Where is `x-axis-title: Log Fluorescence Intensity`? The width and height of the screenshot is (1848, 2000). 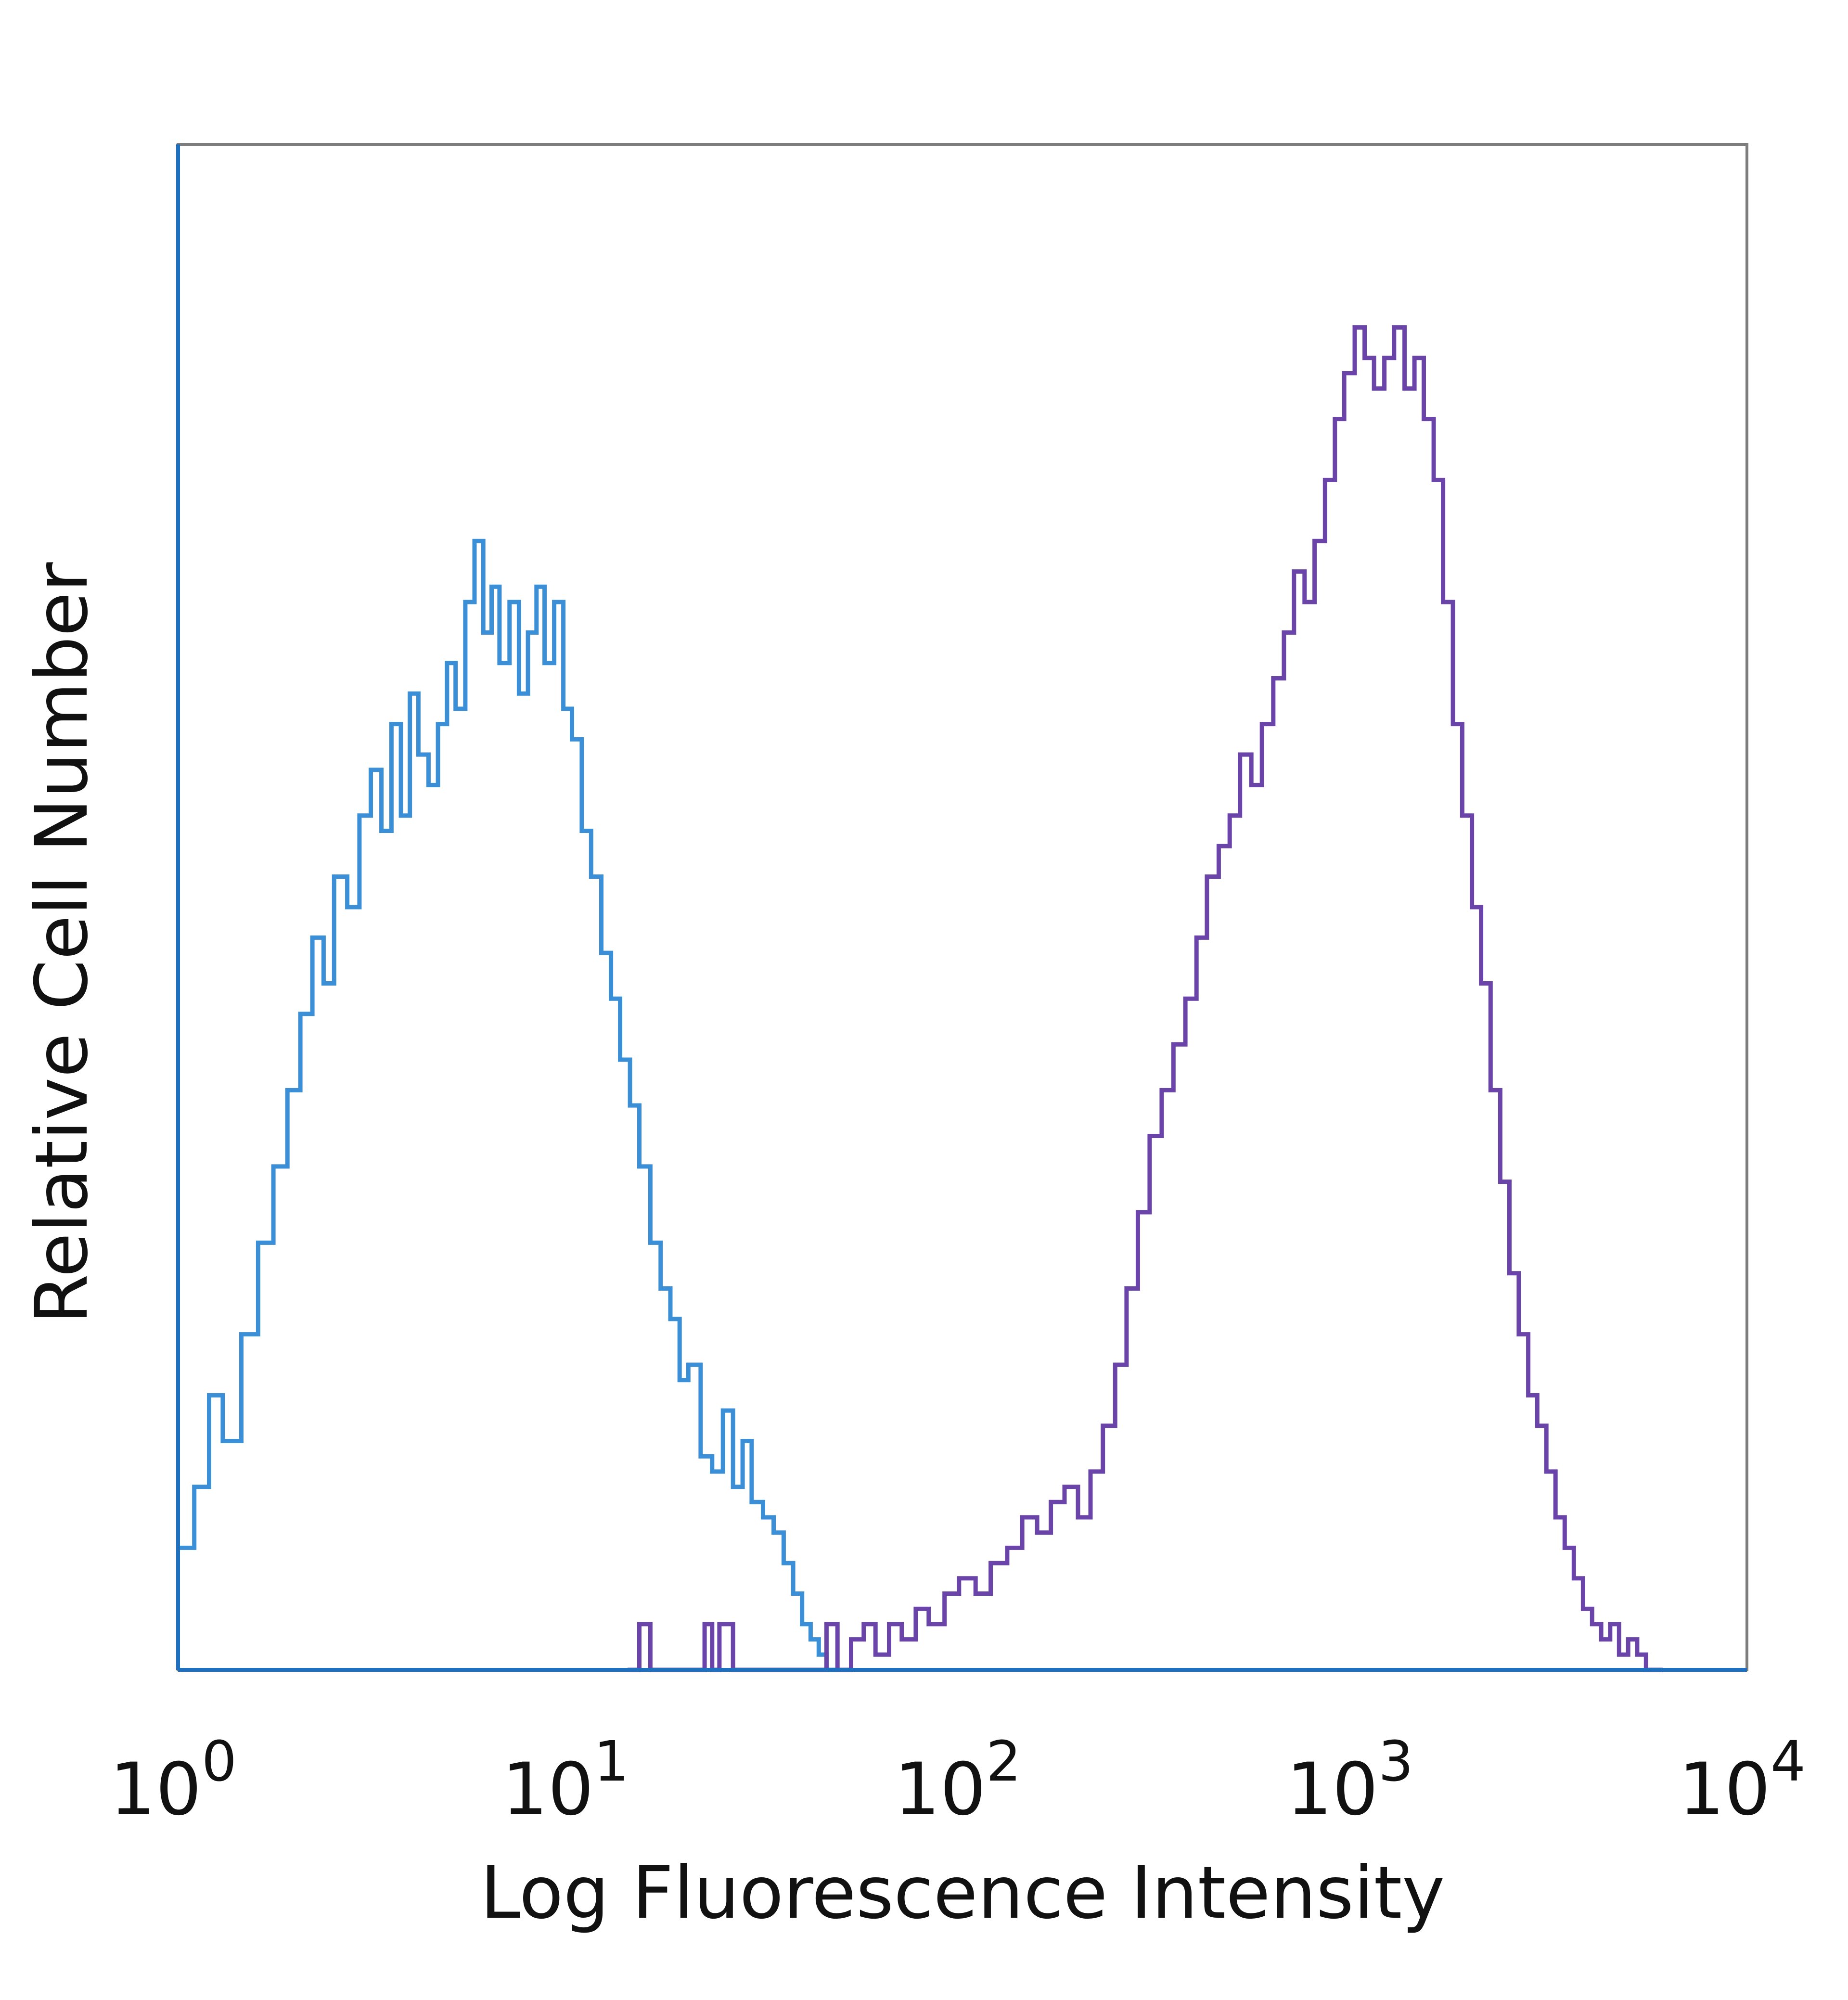
x-axis-title: Log Fluorescence Intensity is located at coordinates (962, 1893).